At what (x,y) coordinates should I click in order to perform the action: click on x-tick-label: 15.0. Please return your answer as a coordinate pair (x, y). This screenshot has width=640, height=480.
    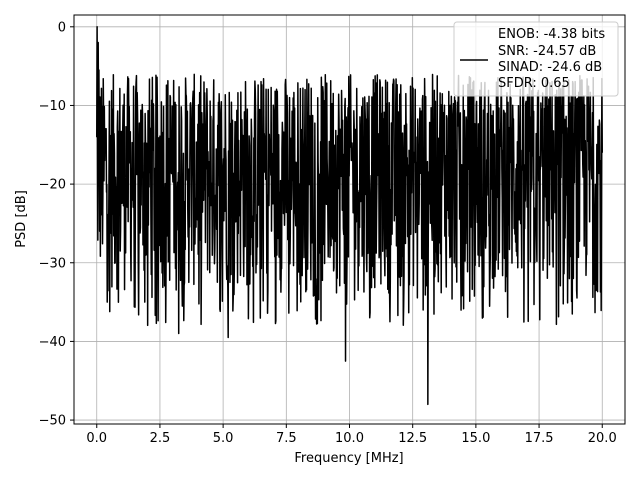
    Looking at the image, I should click on (475, 438).